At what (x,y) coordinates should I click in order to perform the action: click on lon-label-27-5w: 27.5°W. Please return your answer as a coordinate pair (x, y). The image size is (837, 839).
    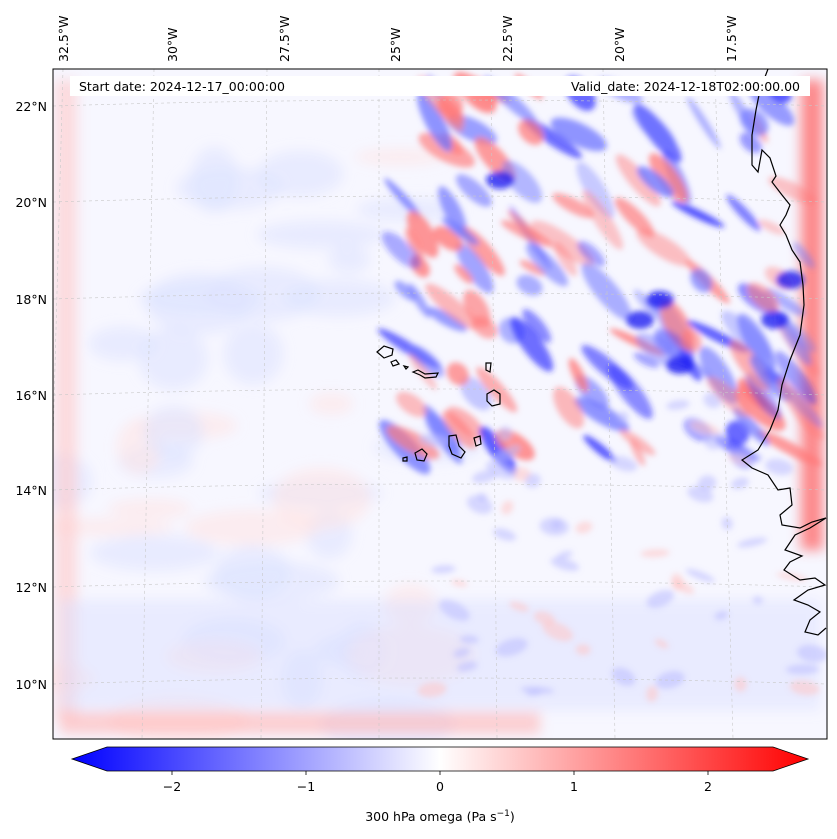
    Looking at the image, I should click on (284, 39).